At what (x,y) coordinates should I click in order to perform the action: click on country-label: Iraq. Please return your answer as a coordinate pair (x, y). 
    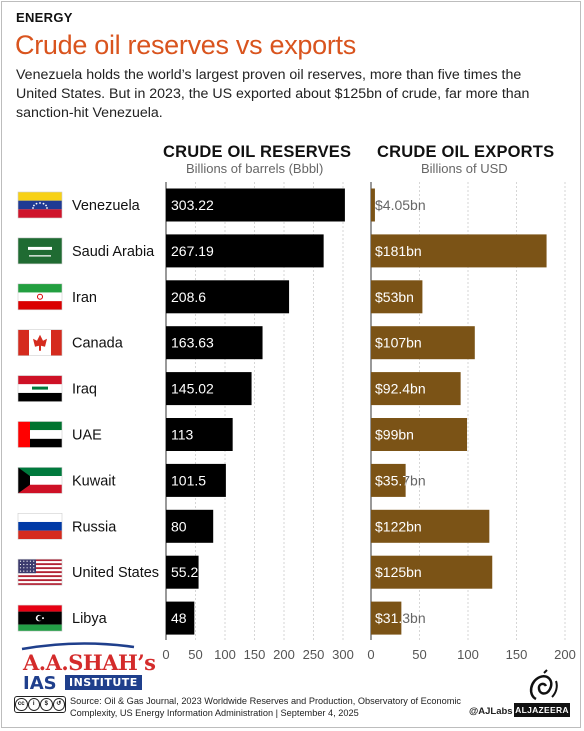
    Looking at the image, I should click on (84, 390).